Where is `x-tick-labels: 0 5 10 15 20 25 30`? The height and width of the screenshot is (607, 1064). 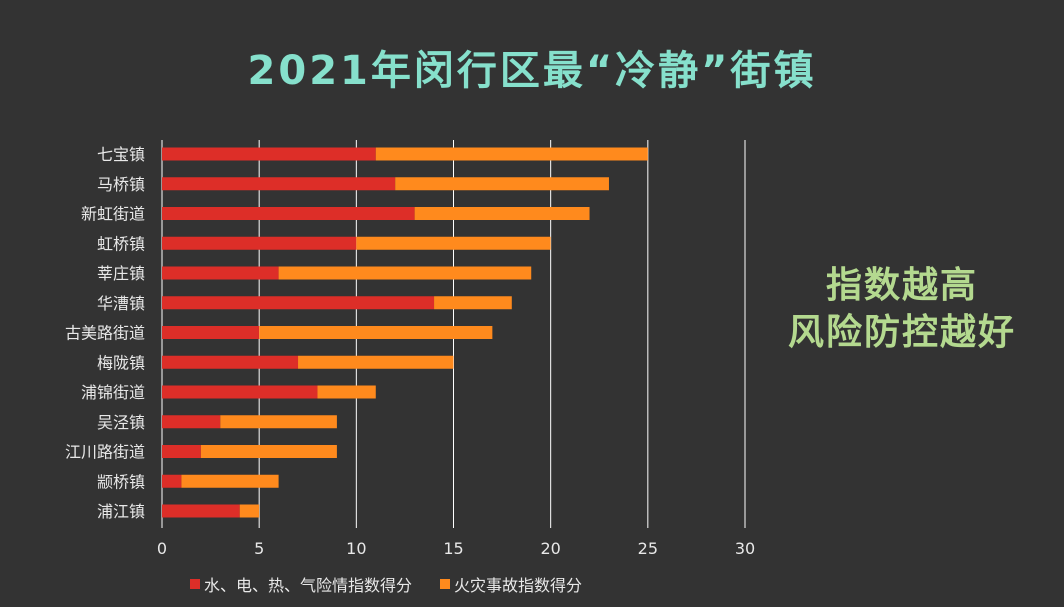
x-tick-labels: 0 5 10 15 20 25 30 is located at coordinates (456, 548).